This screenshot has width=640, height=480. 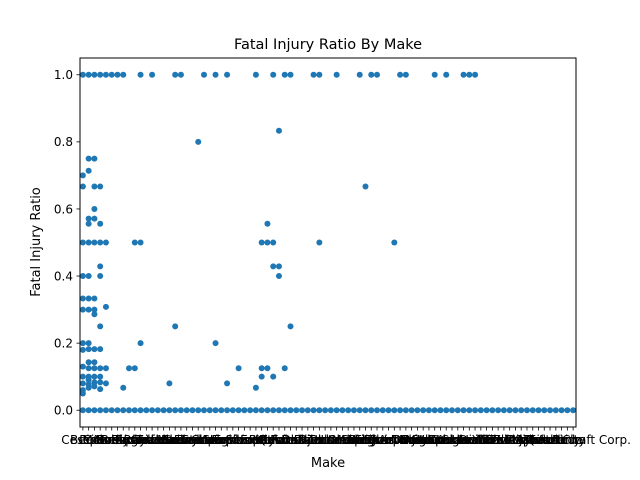 What do you see at coordinates (475, 440) in the screenshot?
I see `x-tick-label: Helio` at bounding box center [475, 440].